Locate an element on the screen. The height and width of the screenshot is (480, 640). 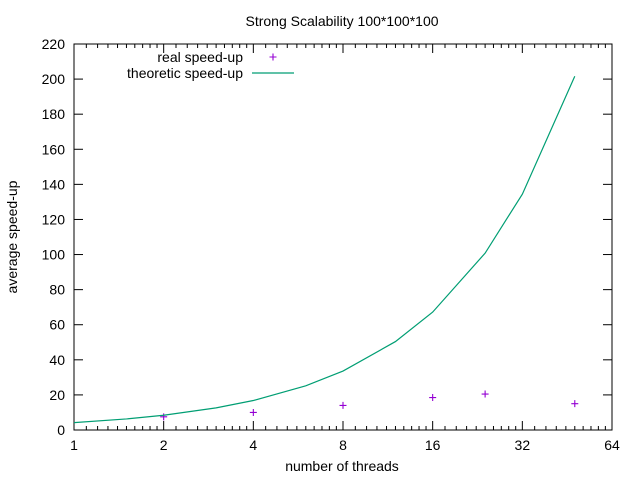
y-tick-label: 120 is located at coordinates (54, 219).